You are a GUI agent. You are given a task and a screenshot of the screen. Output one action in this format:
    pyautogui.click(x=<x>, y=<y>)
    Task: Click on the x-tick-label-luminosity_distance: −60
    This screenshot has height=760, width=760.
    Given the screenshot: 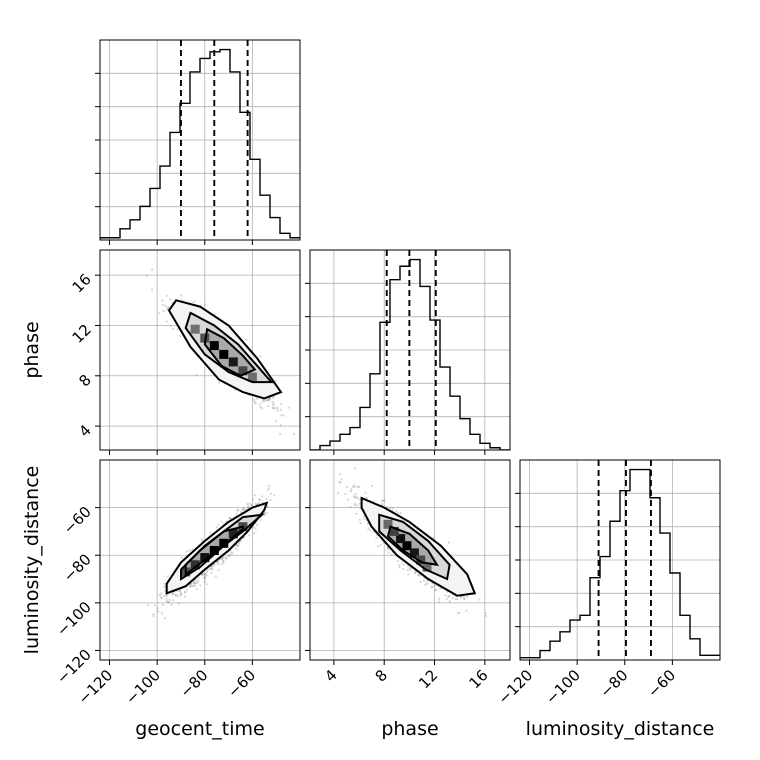 What is the action you would take?
    pyautogui.click(x=661, y=683)
    